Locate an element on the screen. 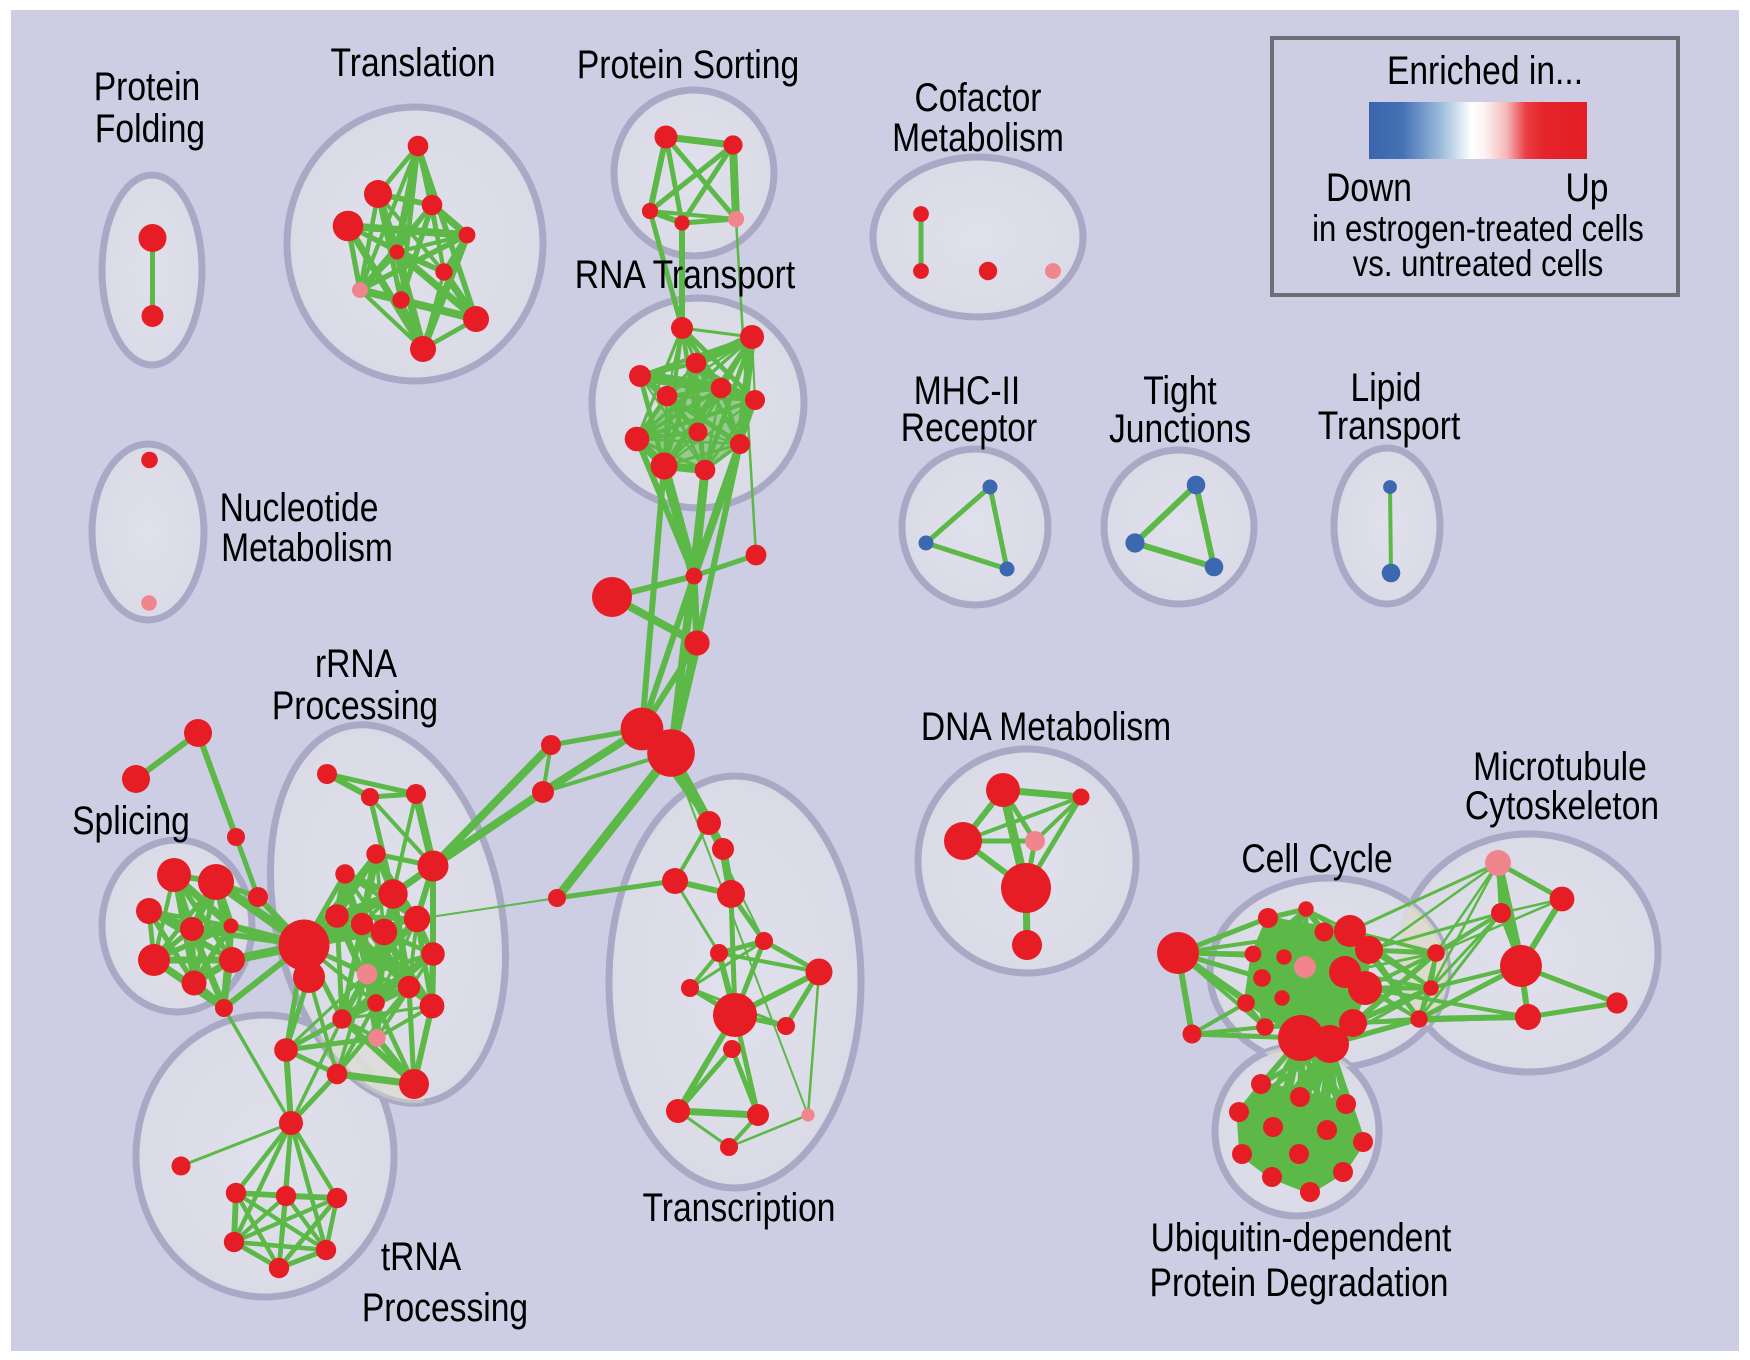  svg-text: Cell Cycle is located at coordinates (1316, 859).